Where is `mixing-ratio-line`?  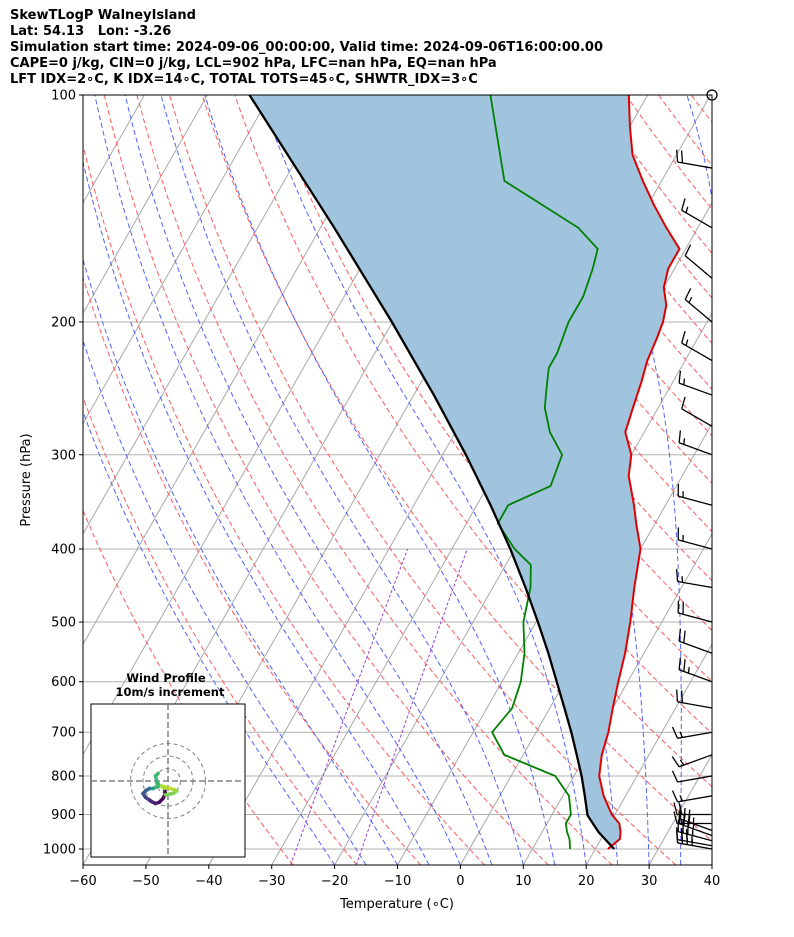 mixing-ratio-line is located at coordinates (411, 706).